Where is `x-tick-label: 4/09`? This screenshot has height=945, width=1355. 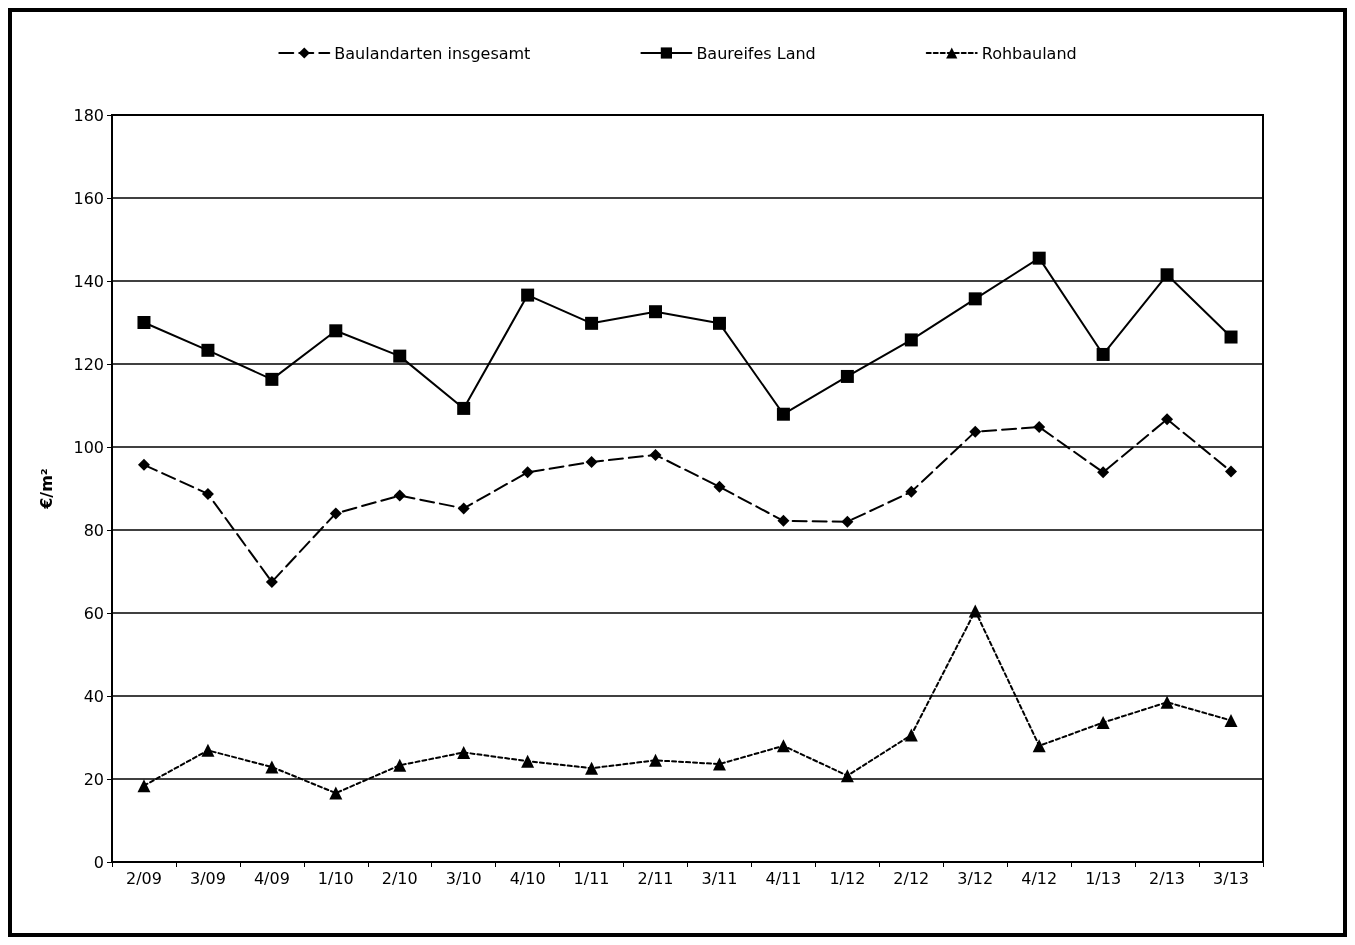 x-tick-label: 4/09 is located at coordinates (271, 878).